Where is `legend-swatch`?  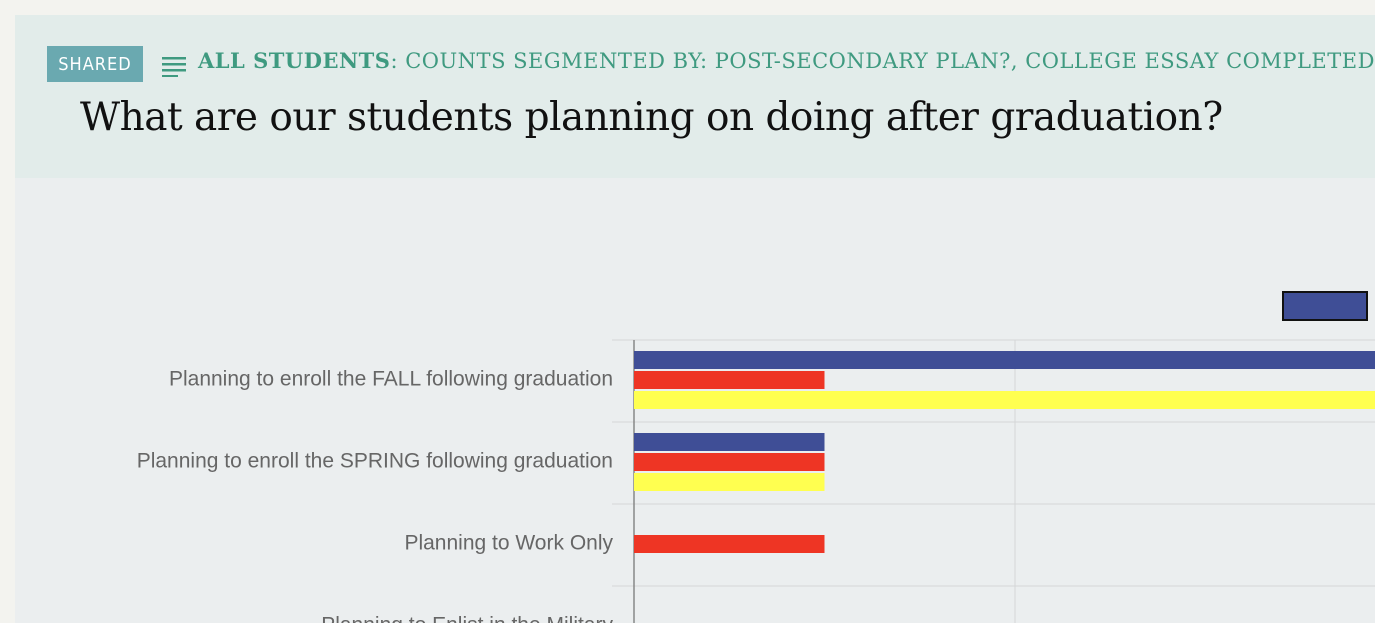 legend-swatch is located at coordinates (1325, 306).